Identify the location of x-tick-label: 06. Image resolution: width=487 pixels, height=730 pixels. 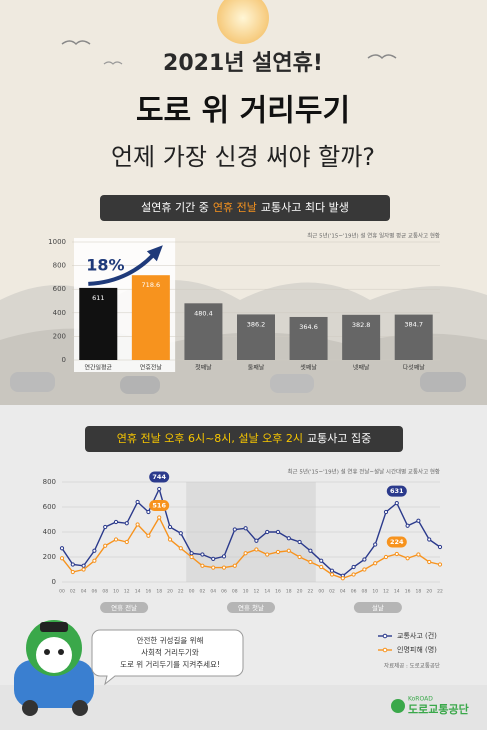
(95, 592).